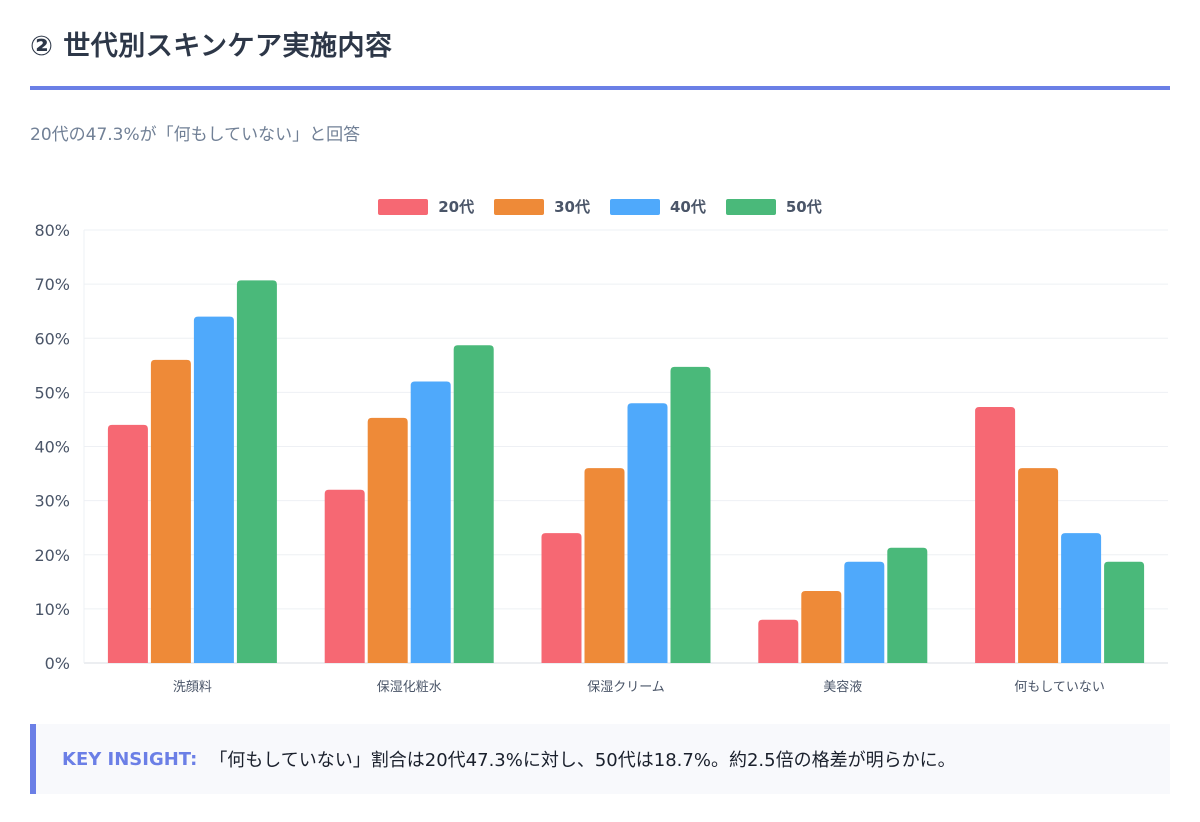  What do you see at coordinates (430, 522) in the screenshot?
I see `bar-40代-1` at bounding box center [430, 522].